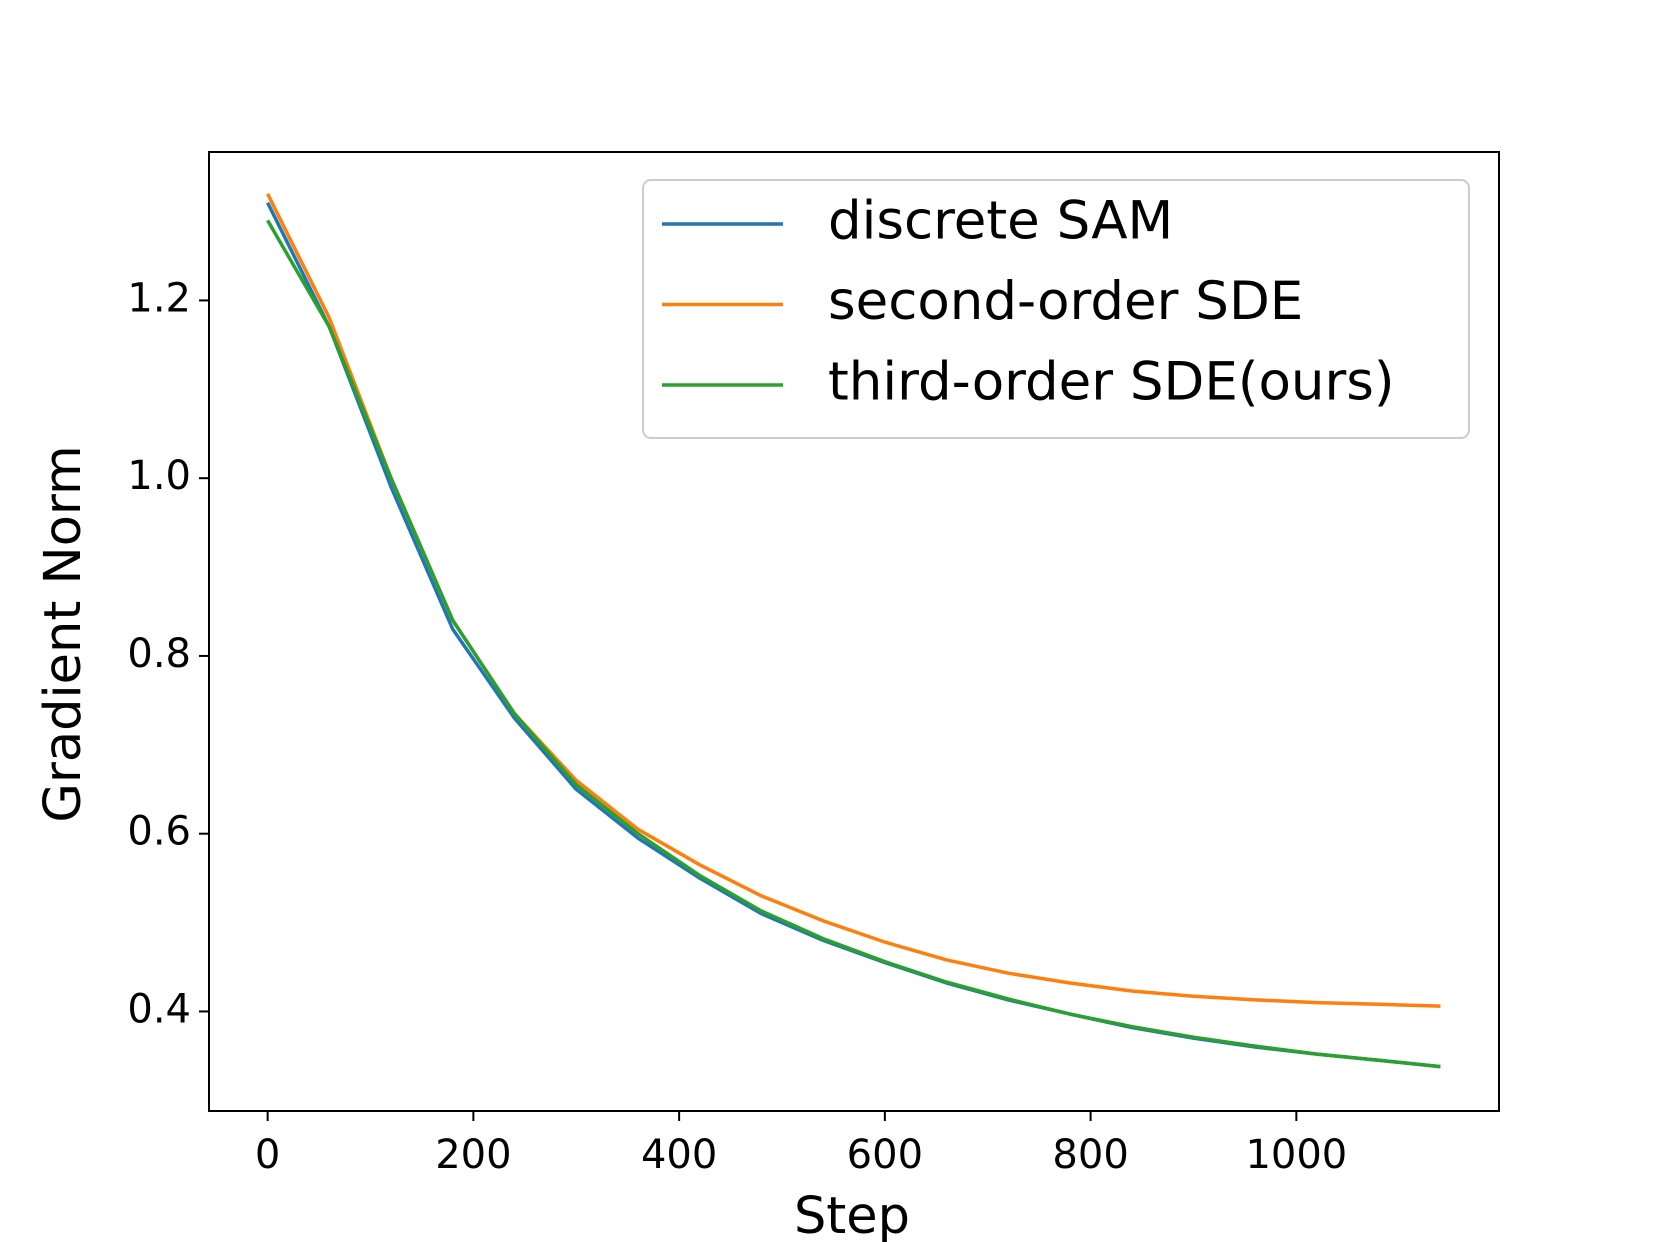  I want to click on x-tick-label: 0, so click(267, 1155).